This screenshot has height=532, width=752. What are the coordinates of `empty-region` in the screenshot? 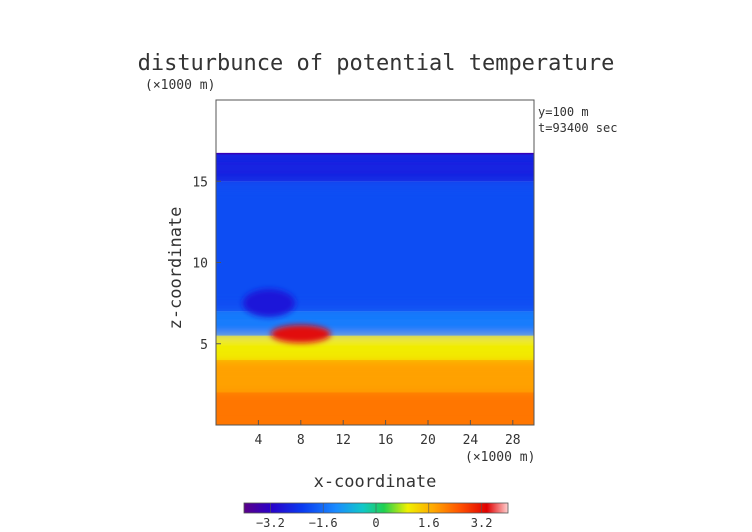 It's located at (375, 127).